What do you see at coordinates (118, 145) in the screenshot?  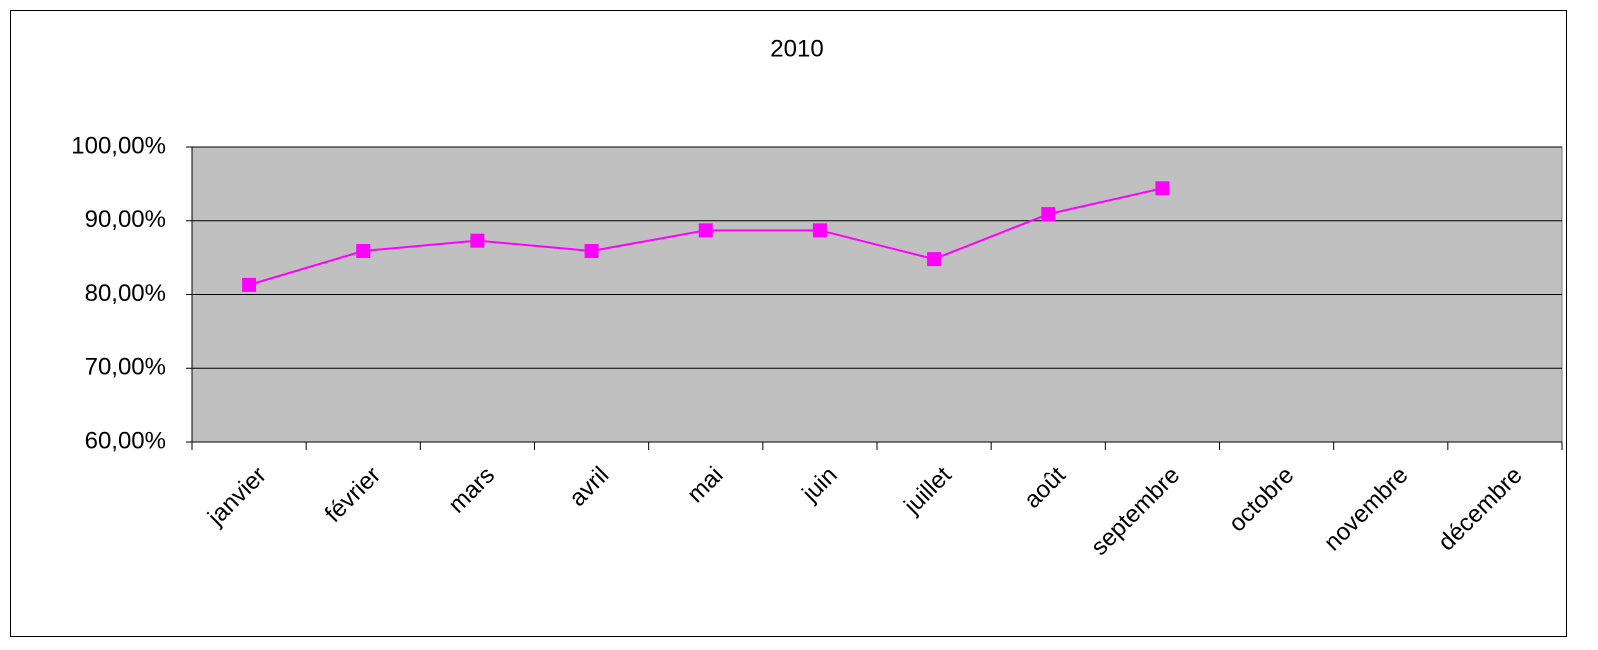 I see `y-tick-label: 100,00%` at bounding box center [118, 145].